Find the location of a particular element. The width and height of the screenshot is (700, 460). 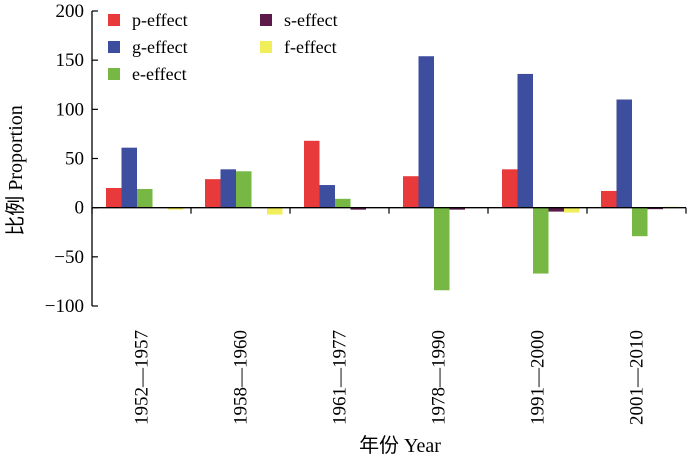

y-tick-label: 50 is located at coordinates (74, 159).